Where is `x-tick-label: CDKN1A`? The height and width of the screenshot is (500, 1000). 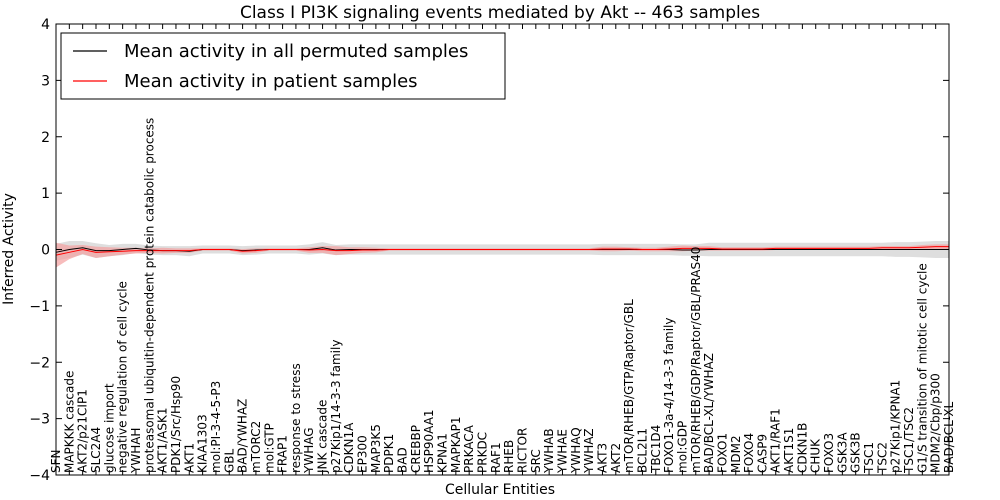 x-tick-label: CDKN1A is located at coordinates (349, 447).